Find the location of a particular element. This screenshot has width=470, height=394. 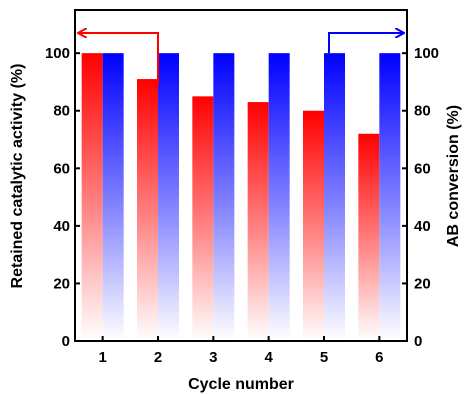

y2-tick-label-0: 0 is located at coordinates (418, 341).